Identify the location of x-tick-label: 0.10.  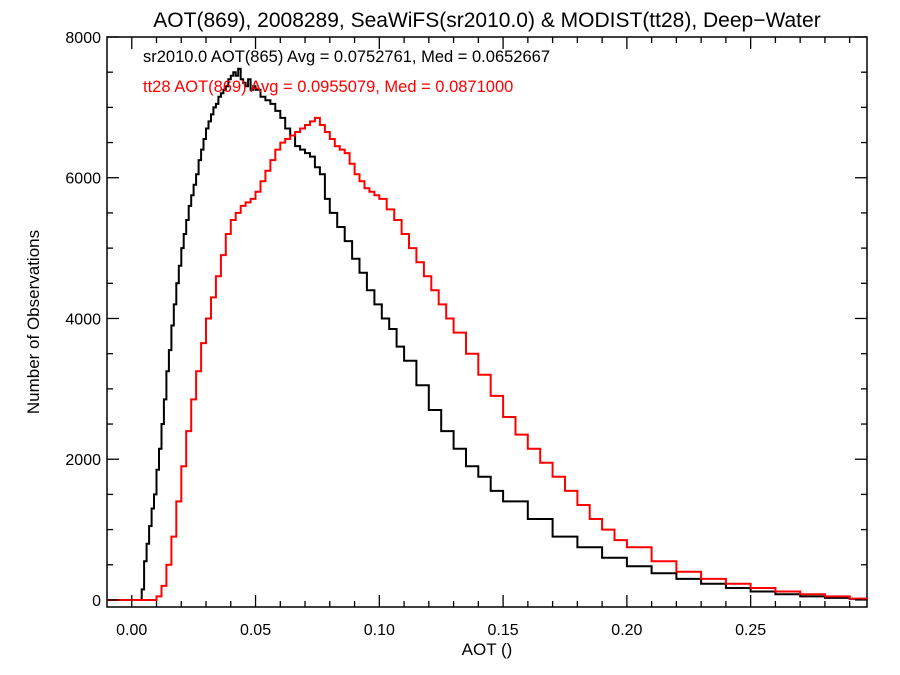
(379, 630).